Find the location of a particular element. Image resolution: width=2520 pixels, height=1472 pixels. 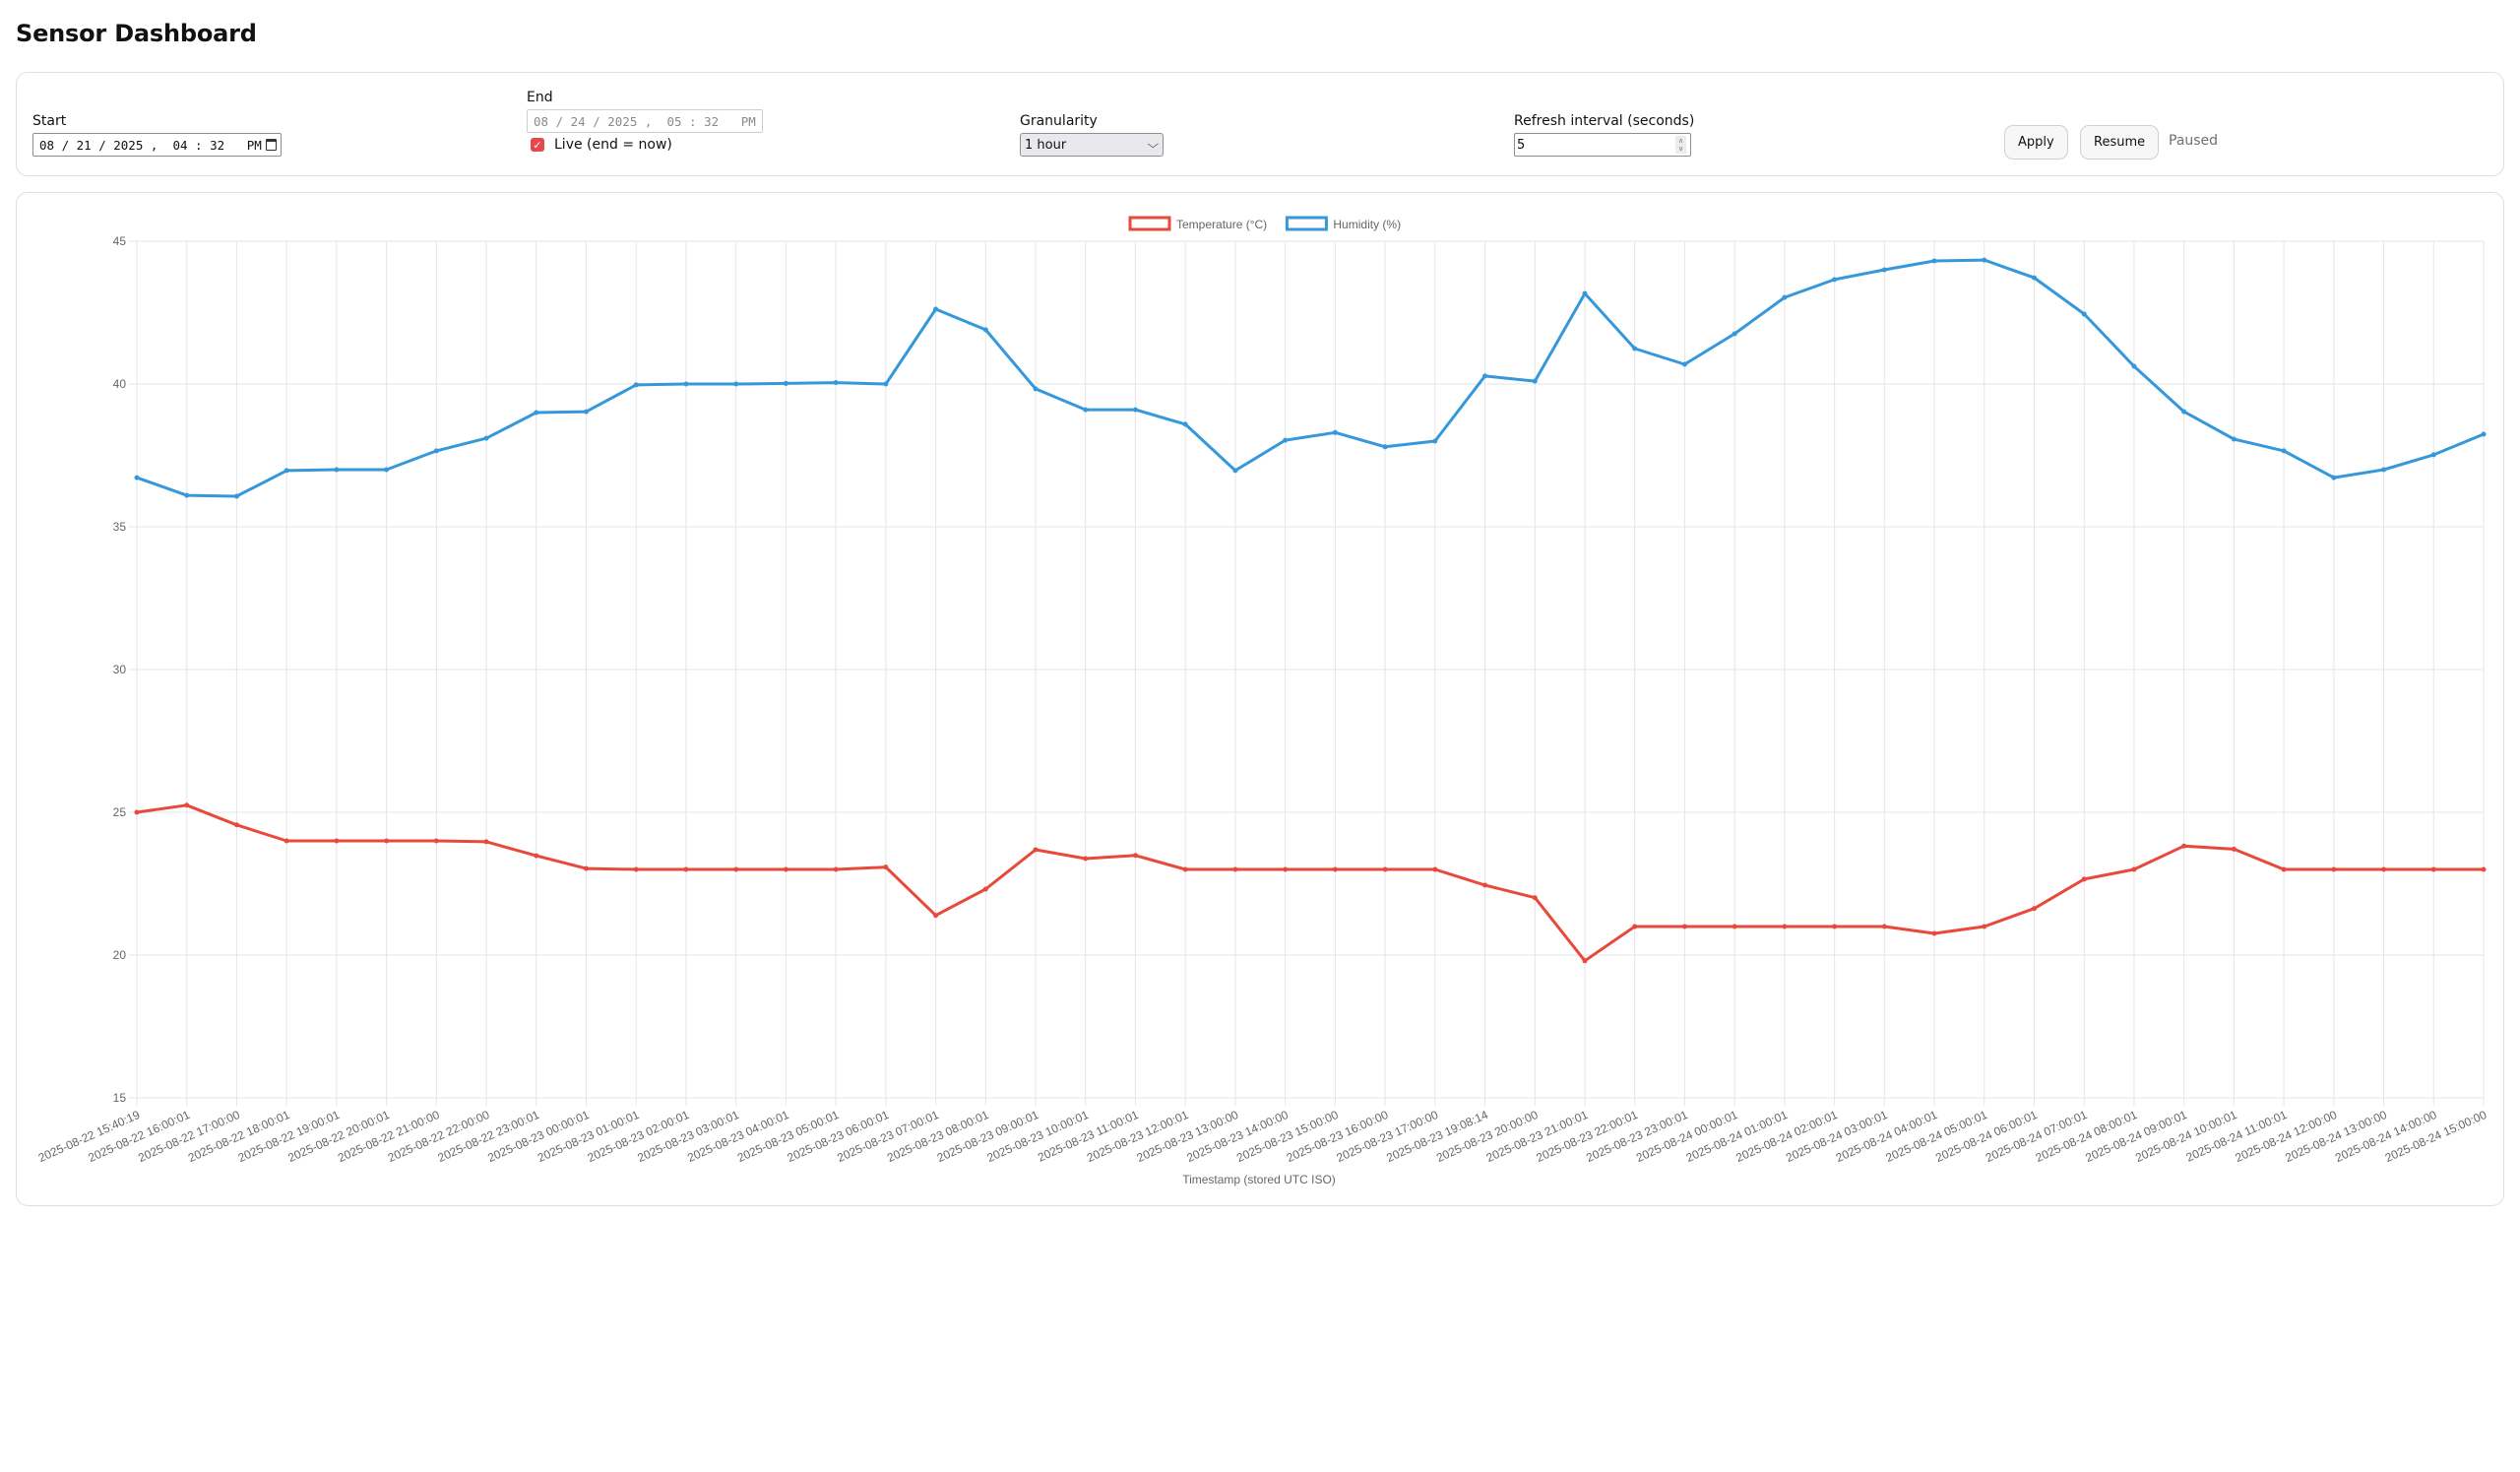

y-tick-label: 40 is located at coordinates (120, 384).